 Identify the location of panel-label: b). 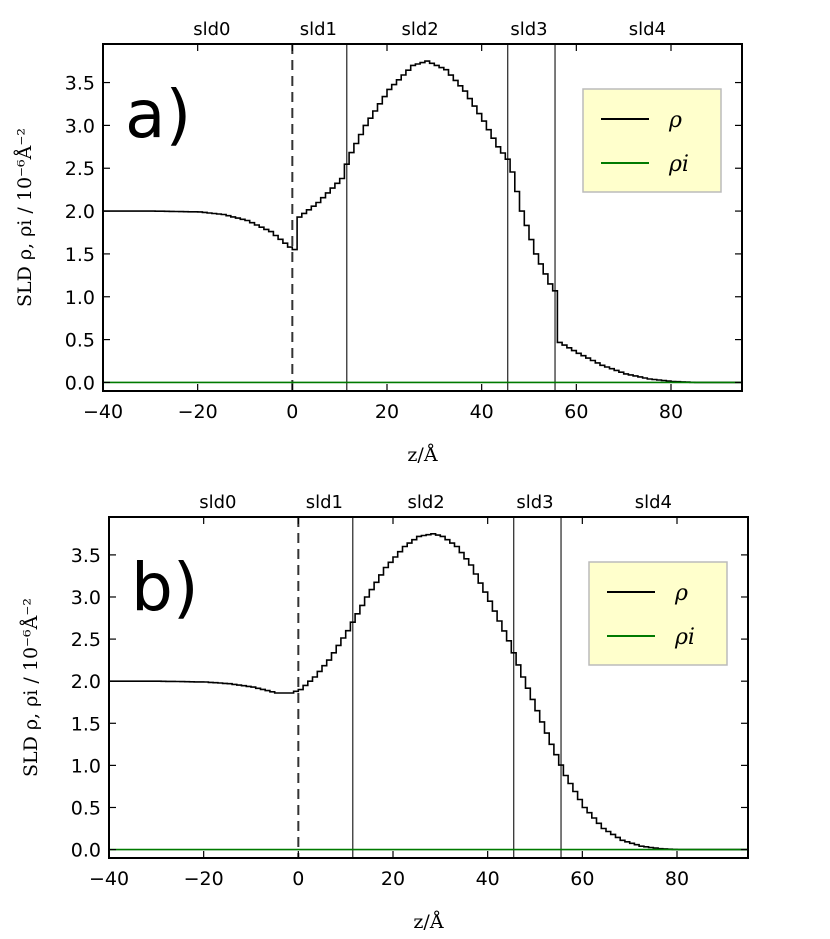
(165, 587).